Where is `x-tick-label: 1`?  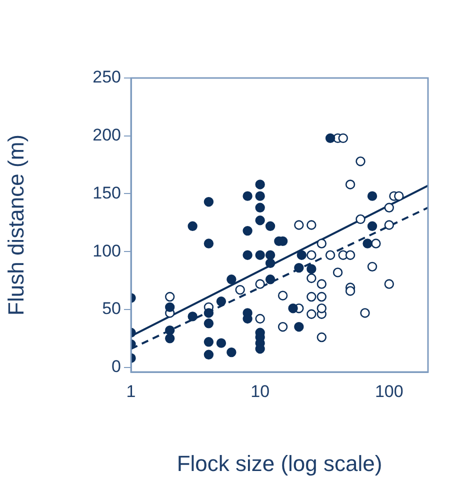 x-tick-label: 1 is located at coordinates (131, 391).